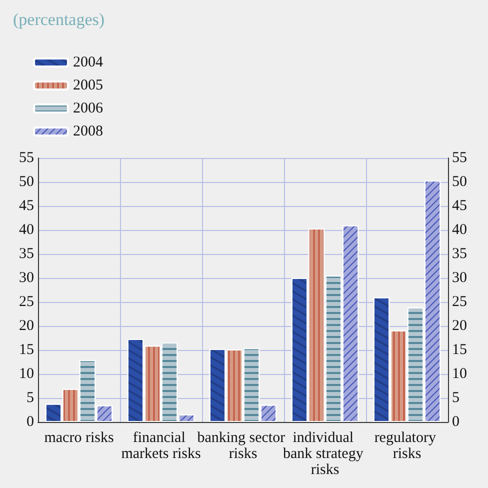  What do you see at coordinates (88, 62) in the screenshot?
I see `legend-label: 2004` at bounding box center [88, 62].